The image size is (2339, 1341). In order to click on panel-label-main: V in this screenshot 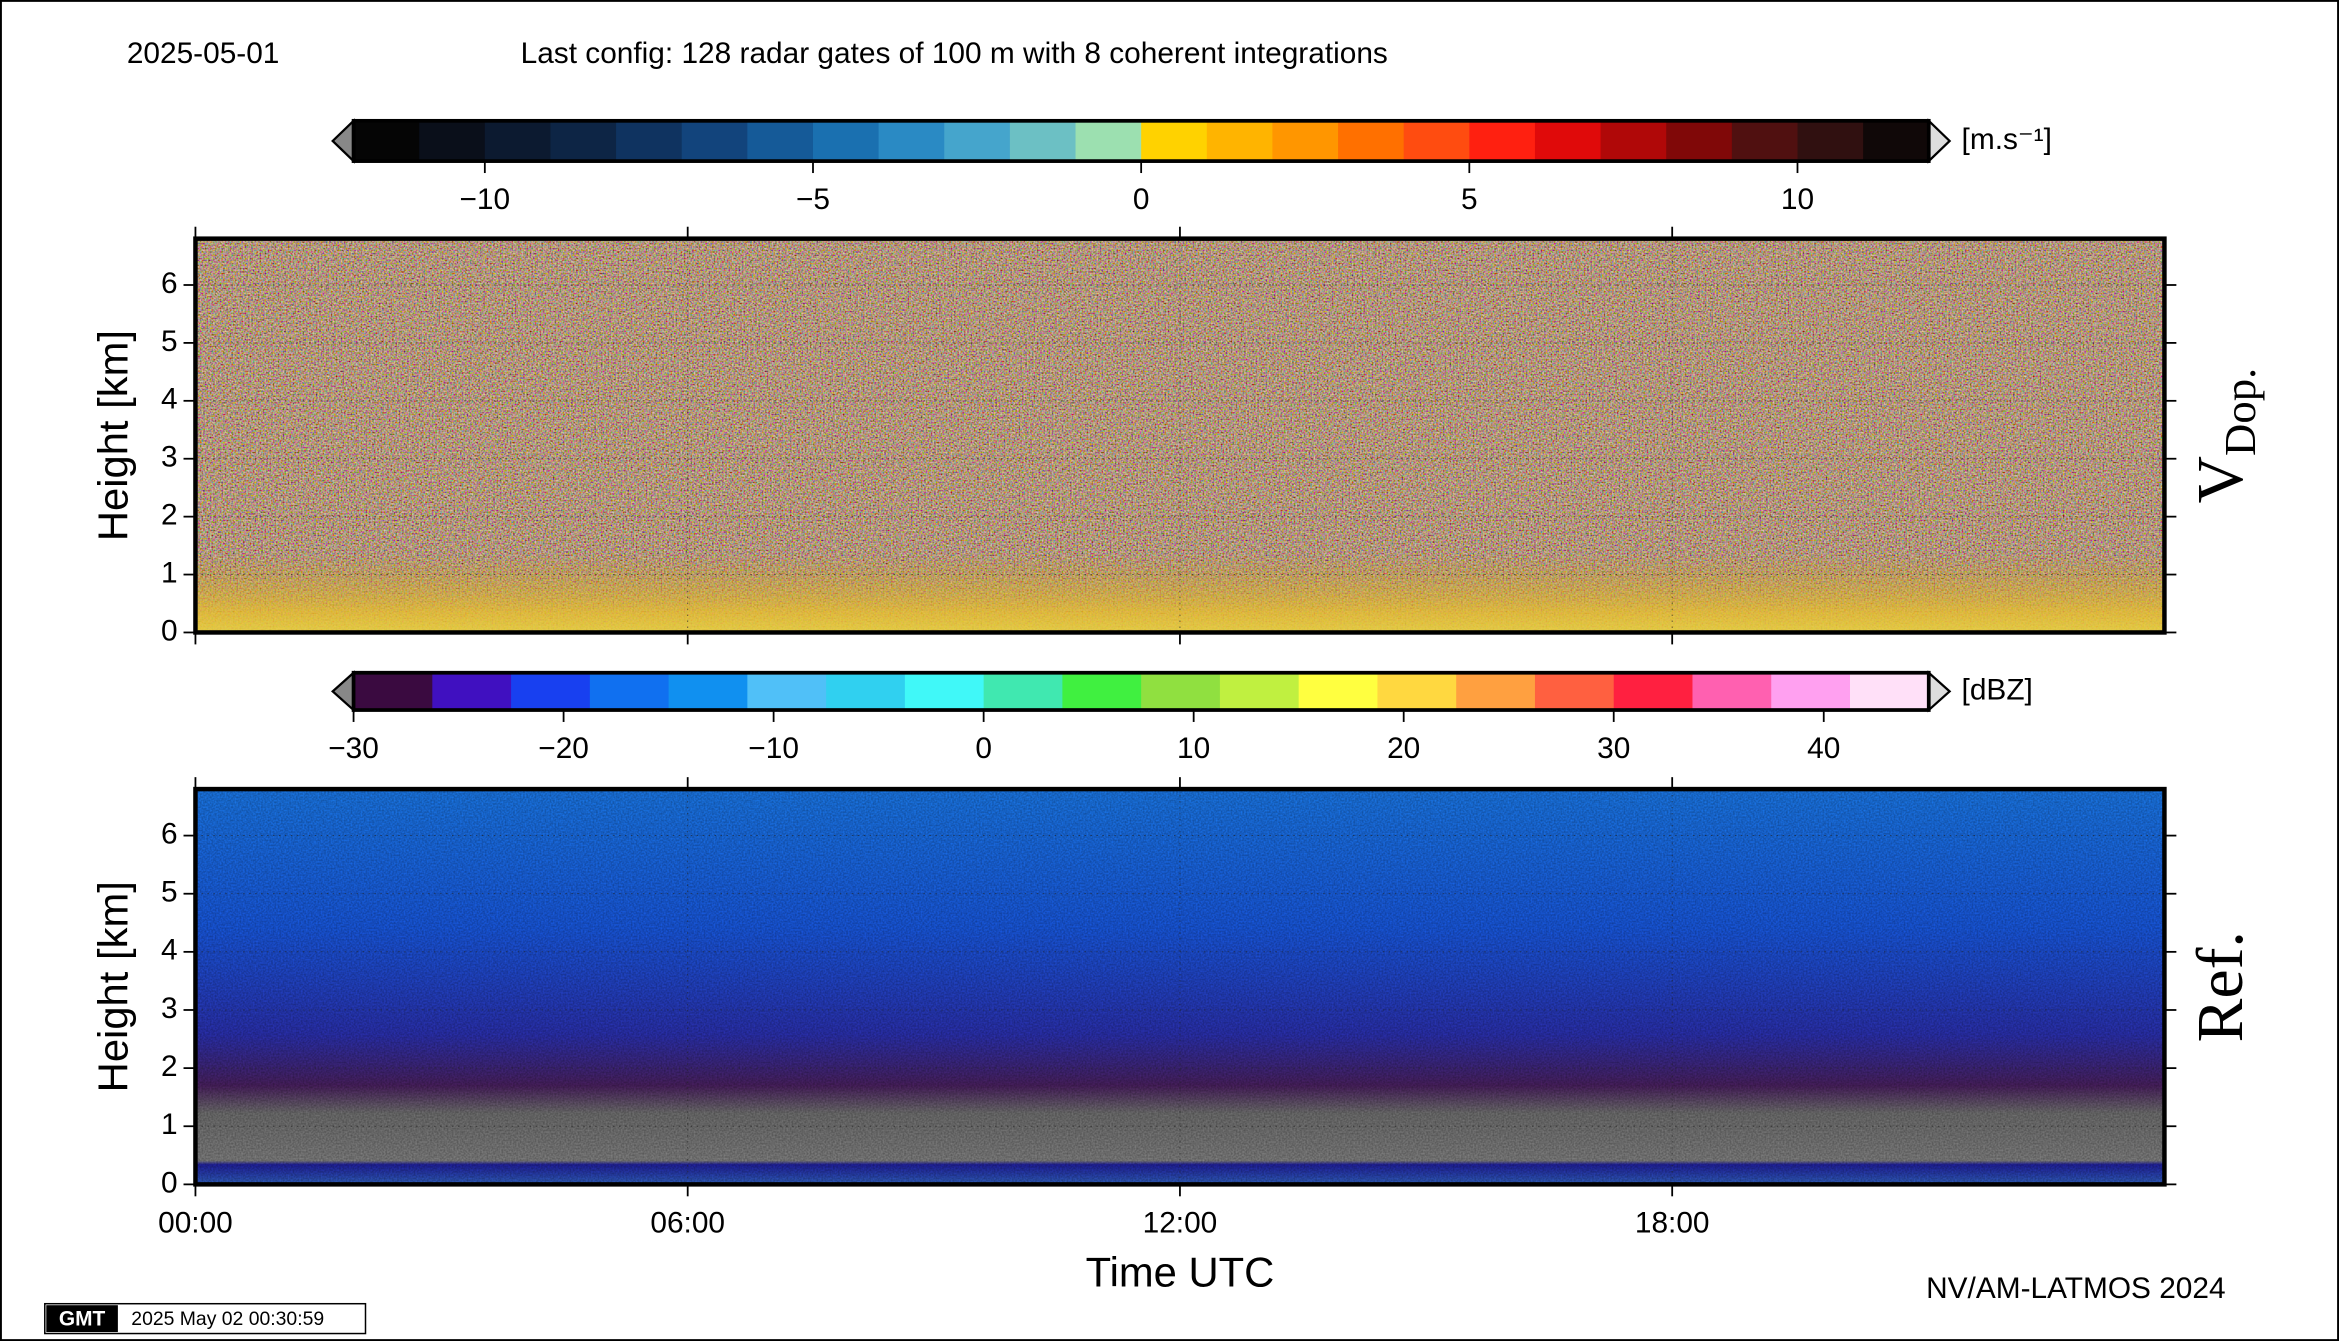, I will do `click(2221, 479)`.